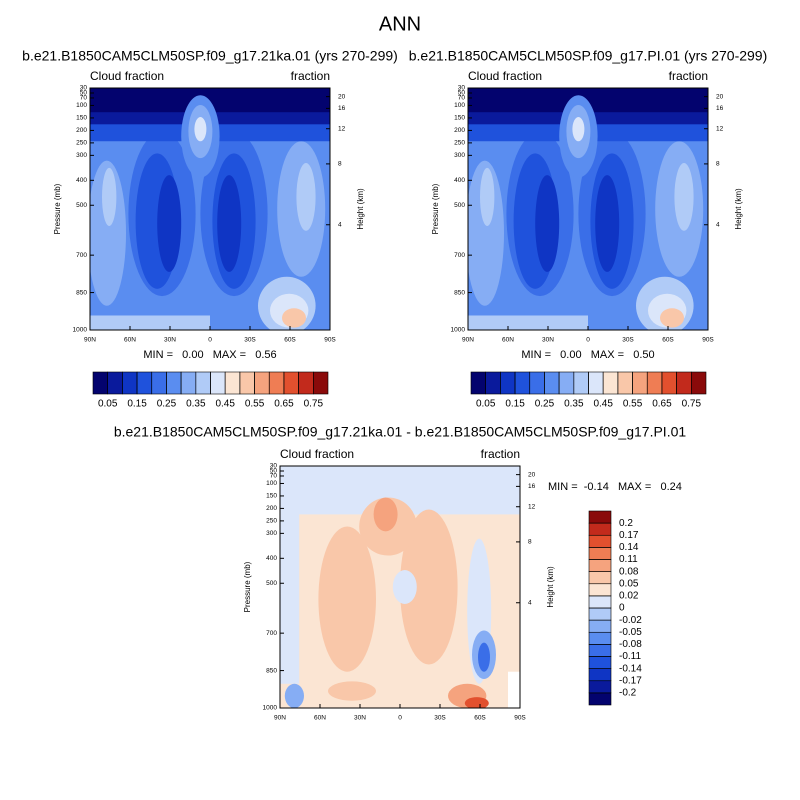 This screenshot has width=800, height=800. I want to click on min-max: MIN = 0.00 MAX = 0.56, so click(209, 355).